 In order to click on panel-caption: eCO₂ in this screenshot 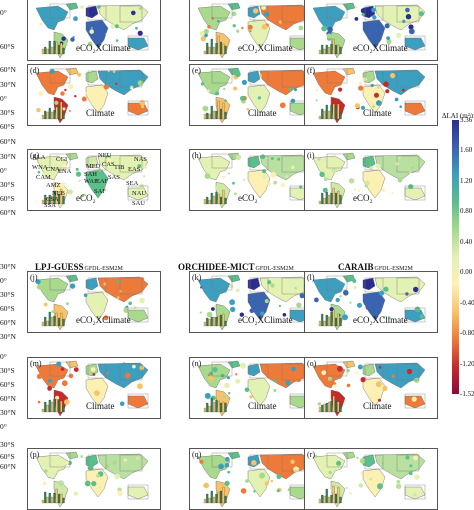, I will do `click(86, 198)`.